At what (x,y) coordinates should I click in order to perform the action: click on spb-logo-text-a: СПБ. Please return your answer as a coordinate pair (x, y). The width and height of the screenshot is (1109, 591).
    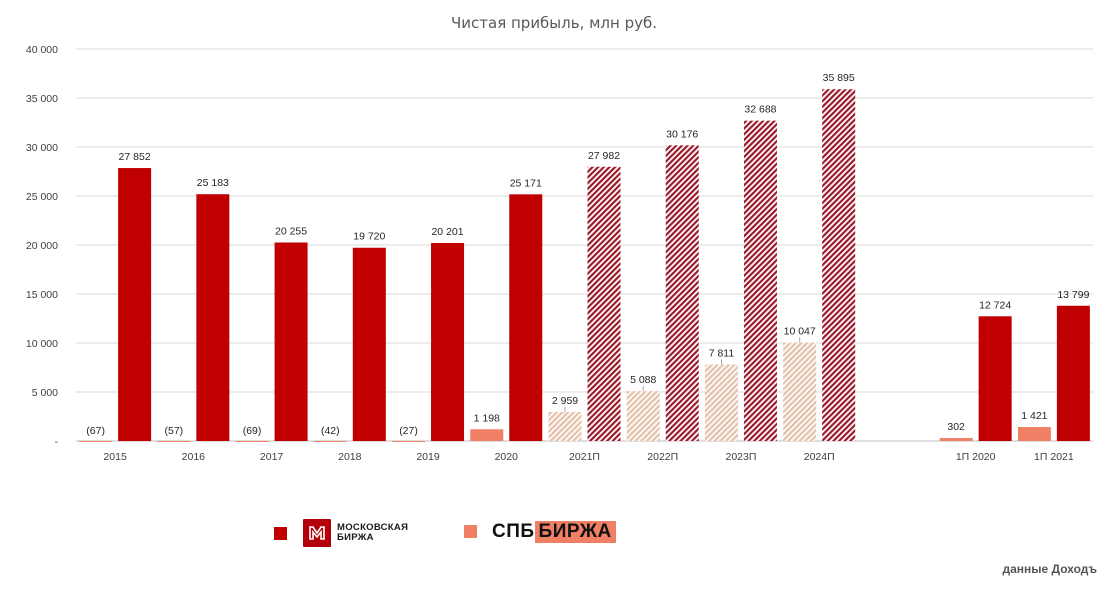
    Looking at the image, I should click on (513, 531).